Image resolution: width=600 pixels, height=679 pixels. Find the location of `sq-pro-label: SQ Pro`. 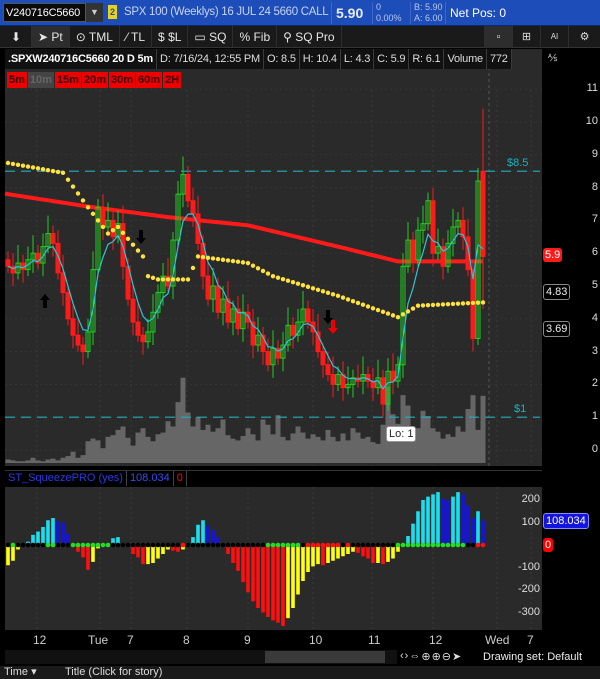

sq-pro-label: SQ Pro is located at coordinates (315, 37).